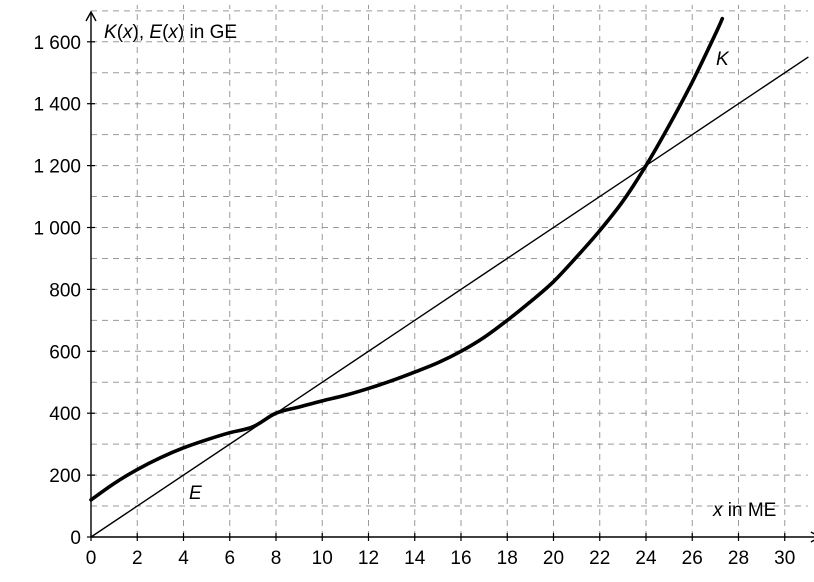 The image size is (814, 582). I want to click on x-tick-label: 6, so click(229, 558).